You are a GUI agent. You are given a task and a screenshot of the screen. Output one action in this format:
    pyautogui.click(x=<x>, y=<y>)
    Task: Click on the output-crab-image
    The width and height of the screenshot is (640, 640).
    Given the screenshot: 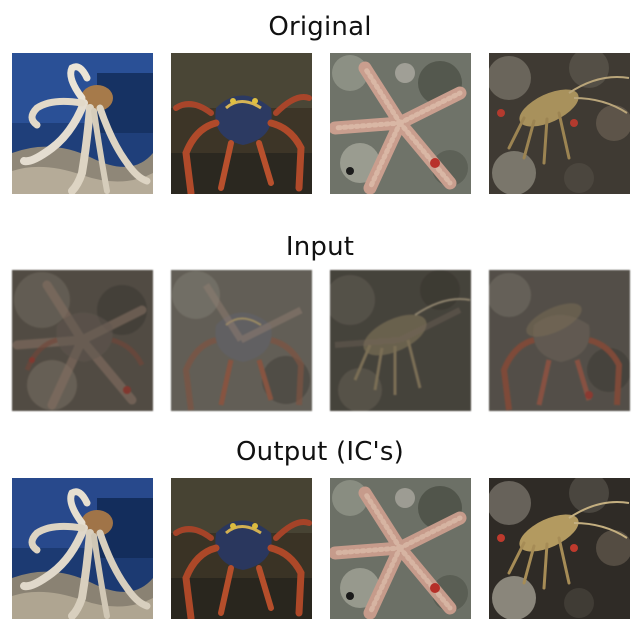 What is the action you would take?
    pyautogui.click(x=241, y=548)
    